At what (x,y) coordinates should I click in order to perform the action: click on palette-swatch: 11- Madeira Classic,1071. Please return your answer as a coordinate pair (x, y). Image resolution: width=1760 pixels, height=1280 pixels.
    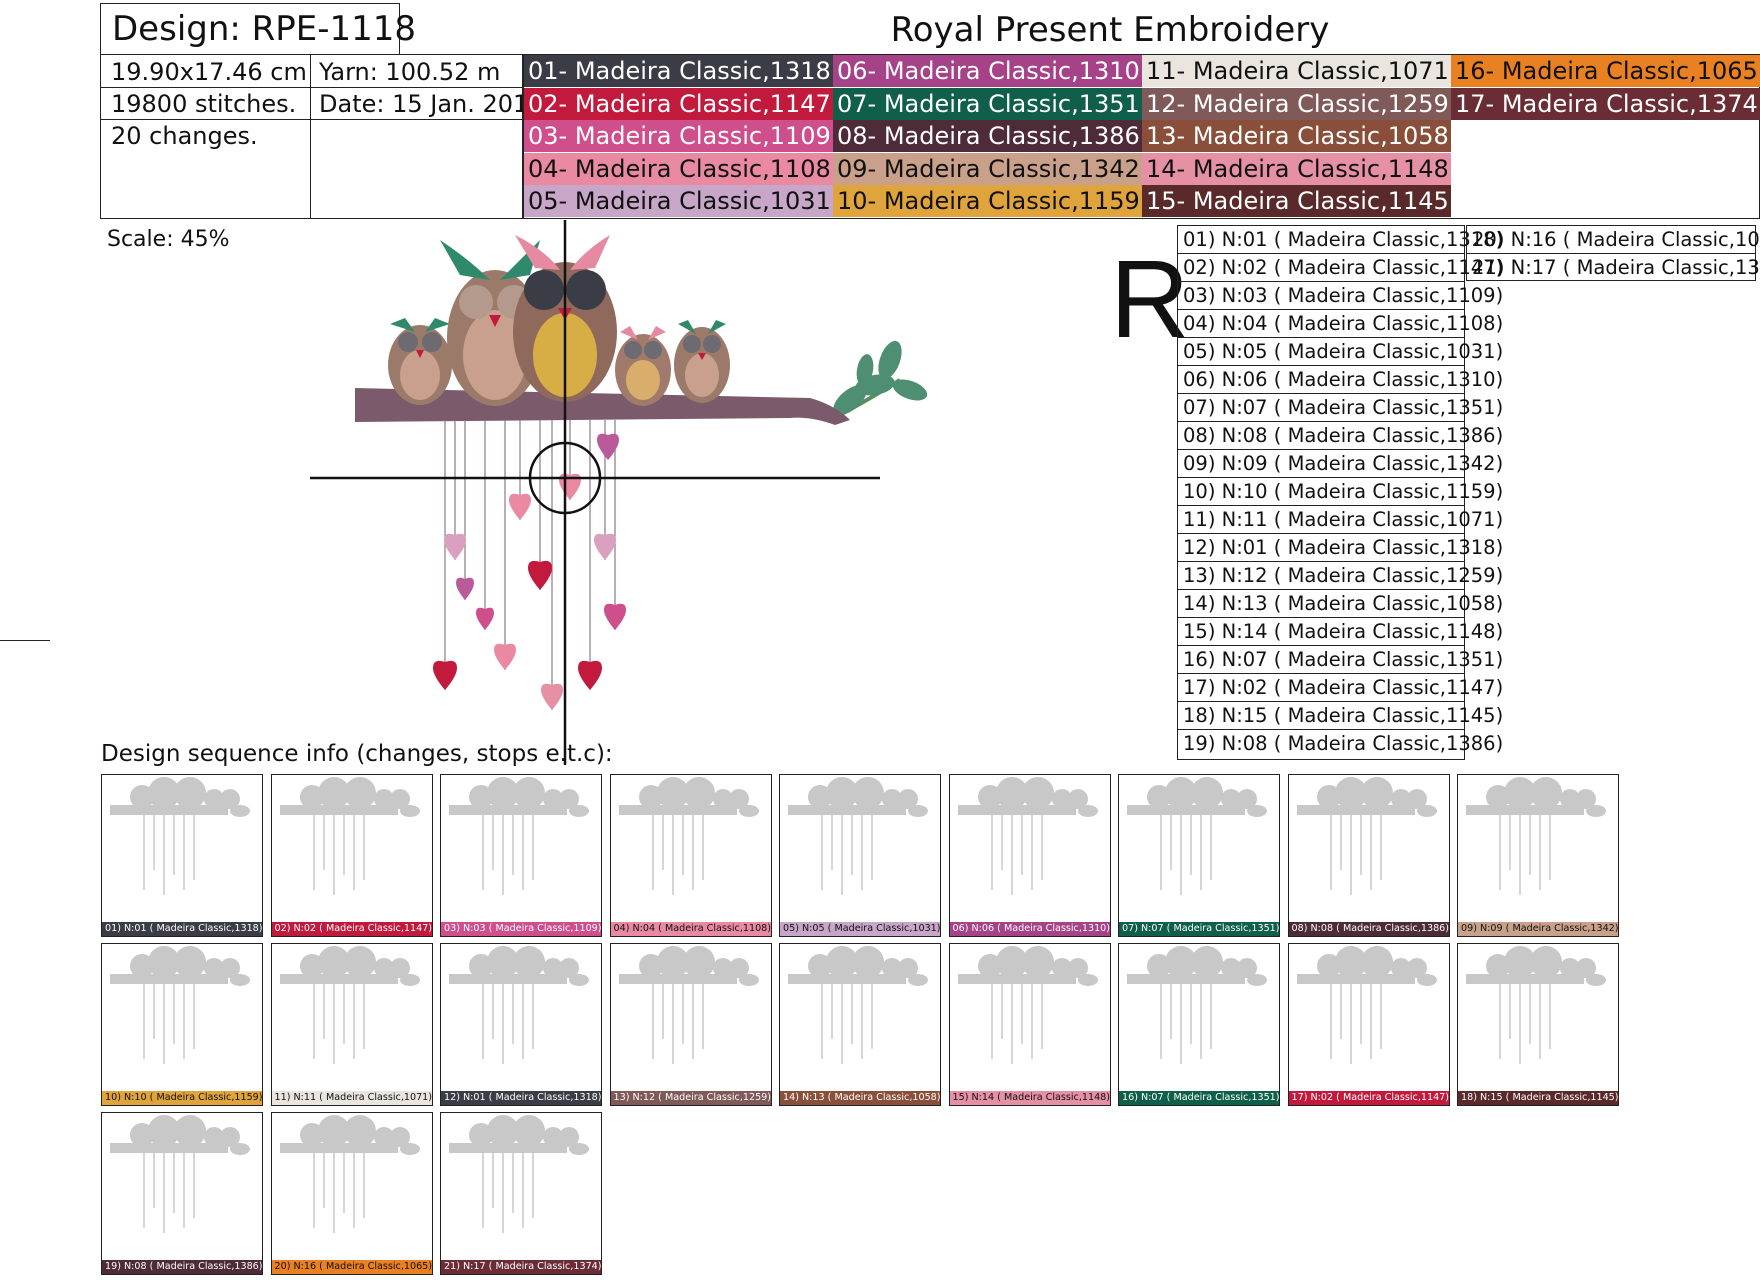
    Looking at the image, I should click on (1296, 71).